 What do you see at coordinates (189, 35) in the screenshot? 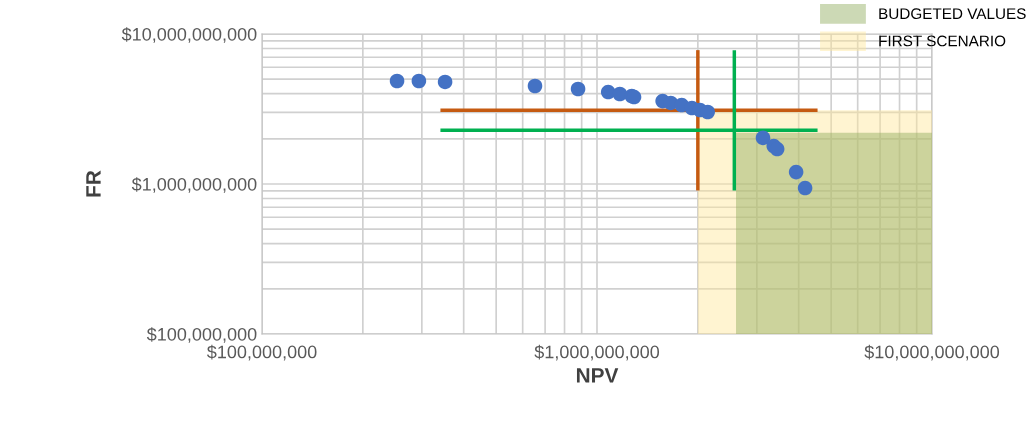
I see `y-tick-label: $10,000,000,000` at bounding box center [189, 35].